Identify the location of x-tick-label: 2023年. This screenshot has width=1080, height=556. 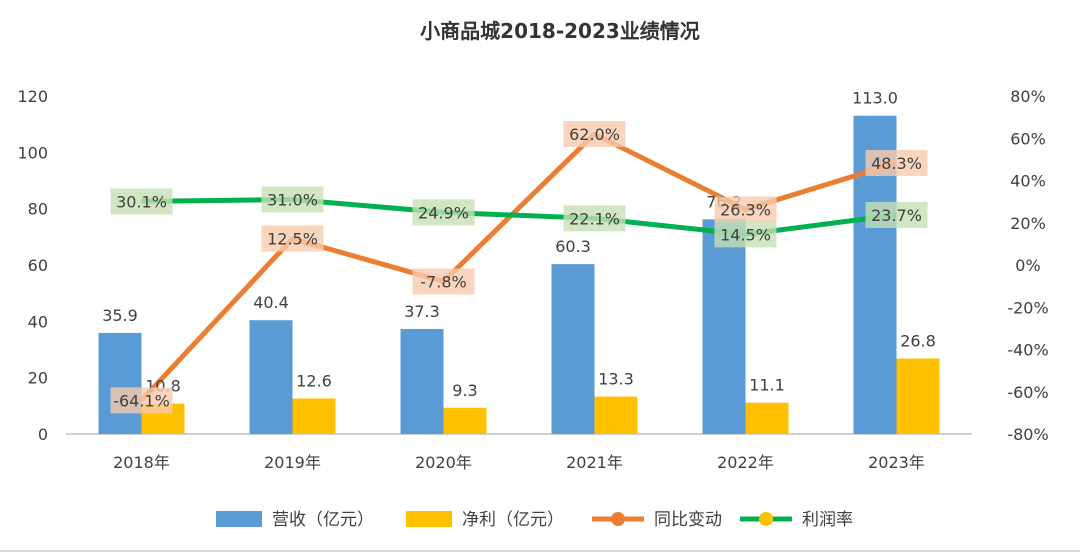
(896, 462).